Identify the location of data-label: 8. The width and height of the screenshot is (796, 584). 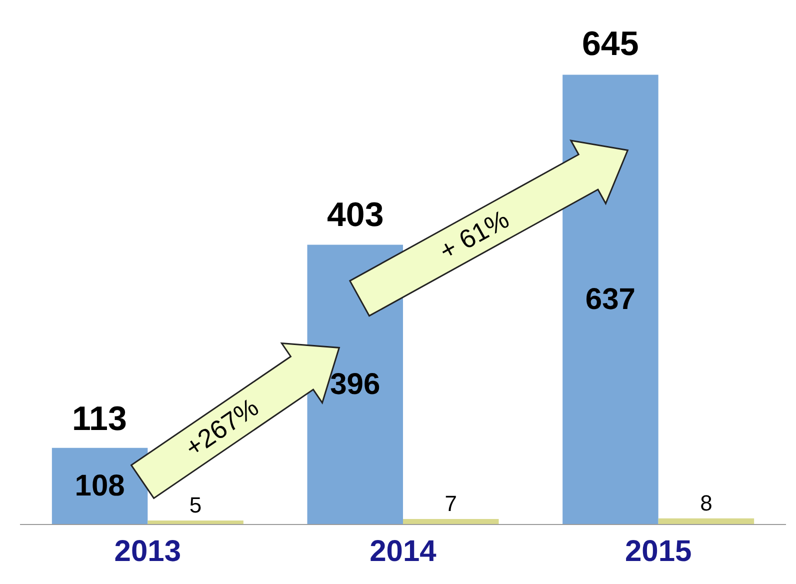
(706, 503).